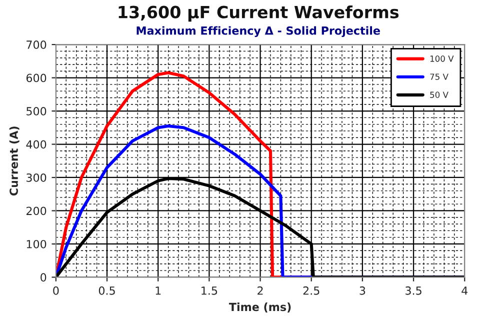  Describe the element at coordinates (158, 290) in the screenshot. I see `x-tick-label: 1` at that location.